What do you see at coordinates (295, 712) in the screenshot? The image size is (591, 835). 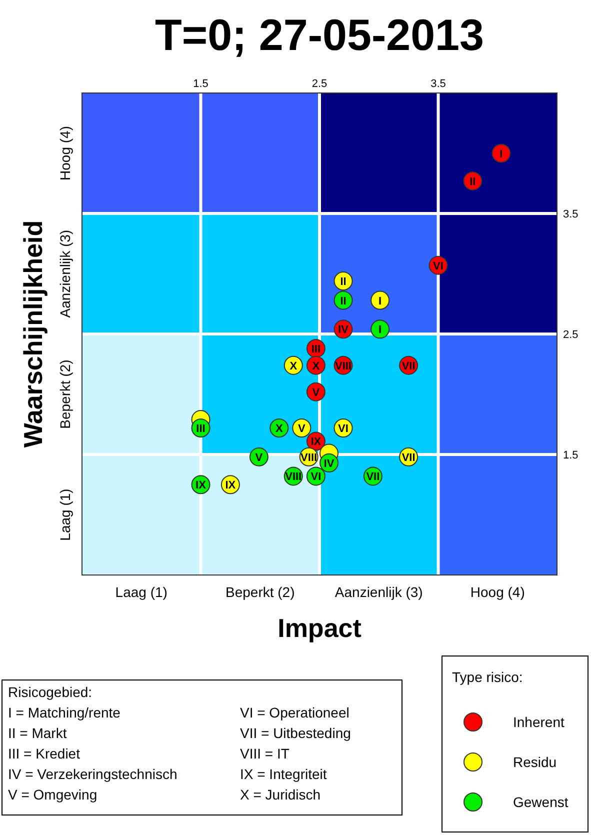 I see `text: VI = Operationeel` at bounding box center [295, 712].